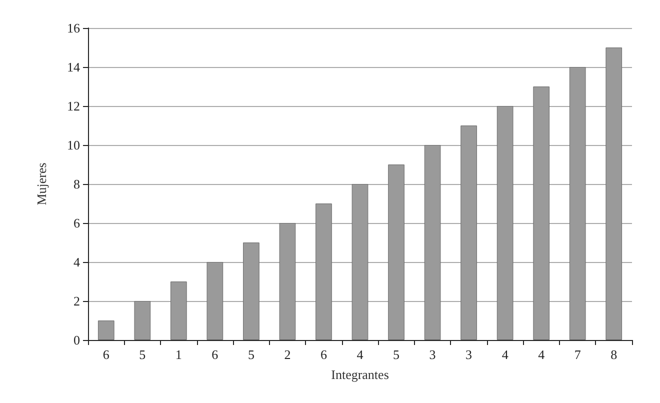 The image size is (660, 403). I want to click on y-tick-label: 10, so click(73, 145).